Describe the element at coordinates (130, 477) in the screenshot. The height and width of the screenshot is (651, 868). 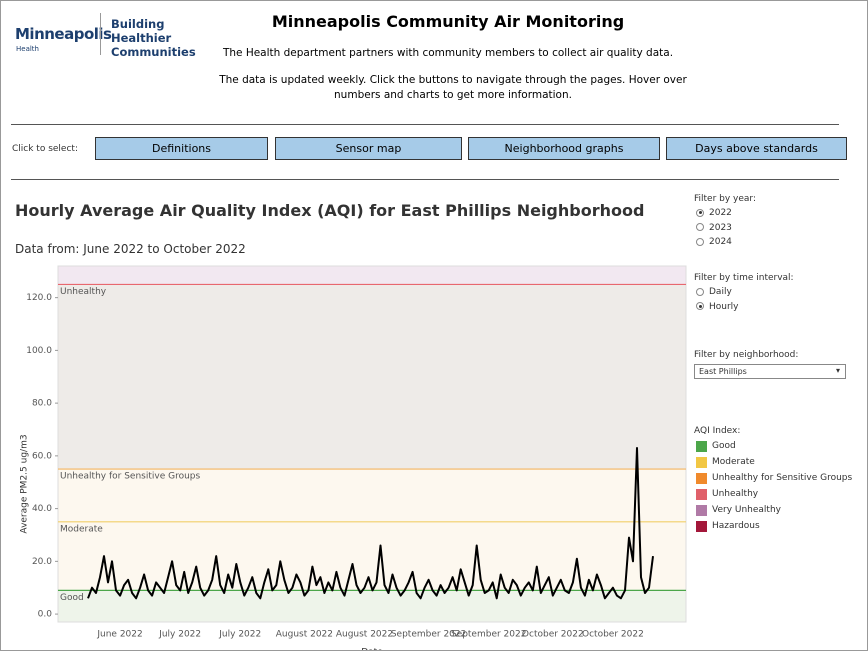
I see `threshold-label: Unhealthy for Sensitive Groups` at that location.